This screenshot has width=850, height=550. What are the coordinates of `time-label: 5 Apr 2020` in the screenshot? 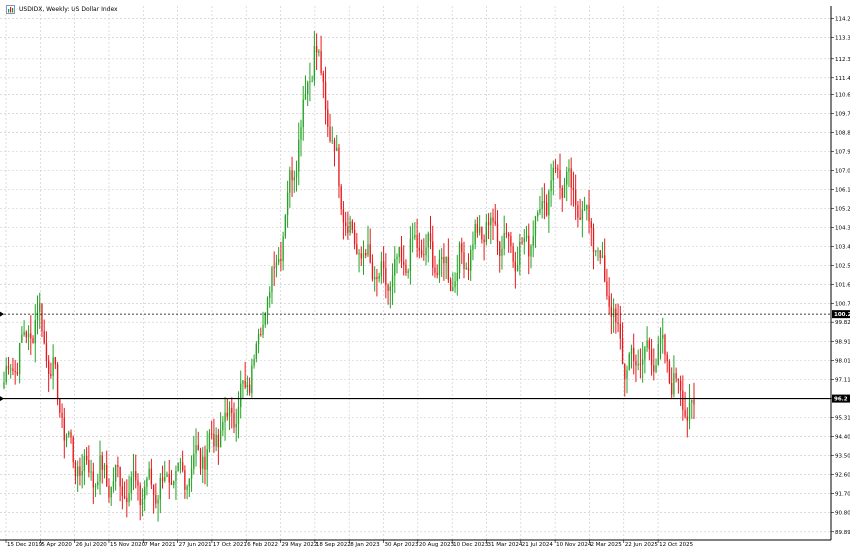 It's located at (56, 545).